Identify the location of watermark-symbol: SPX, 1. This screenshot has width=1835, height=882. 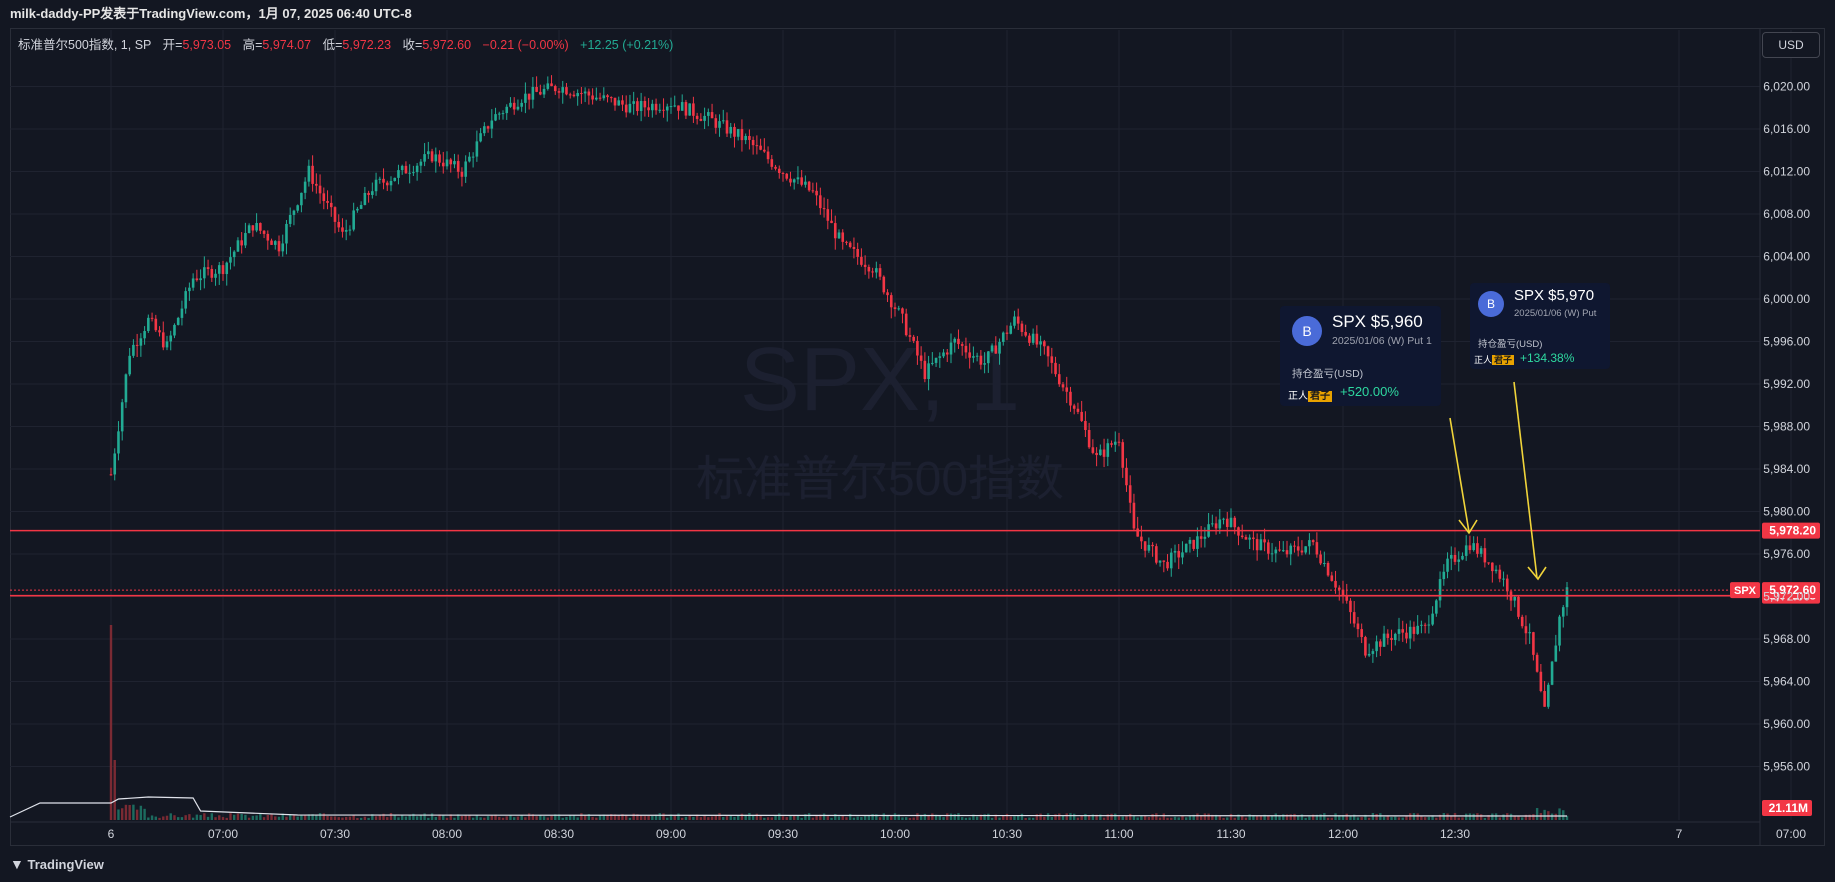
(880, 380).